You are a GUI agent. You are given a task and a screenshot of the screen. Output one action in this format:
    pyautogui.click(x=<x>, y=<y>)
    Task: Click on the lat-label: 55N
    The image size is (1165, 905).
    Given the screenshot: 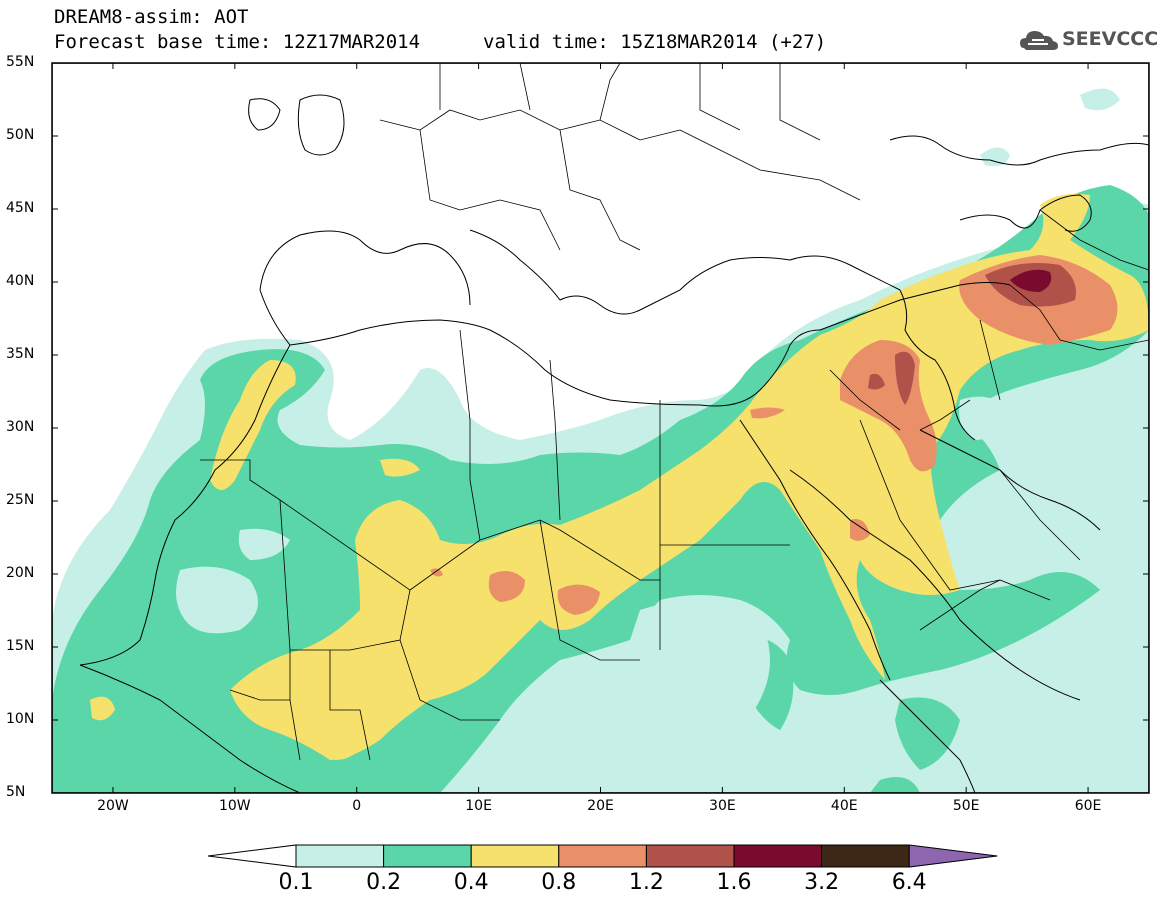 What is the action you would take?
    pyautogui.click(x=20, y=62)
    